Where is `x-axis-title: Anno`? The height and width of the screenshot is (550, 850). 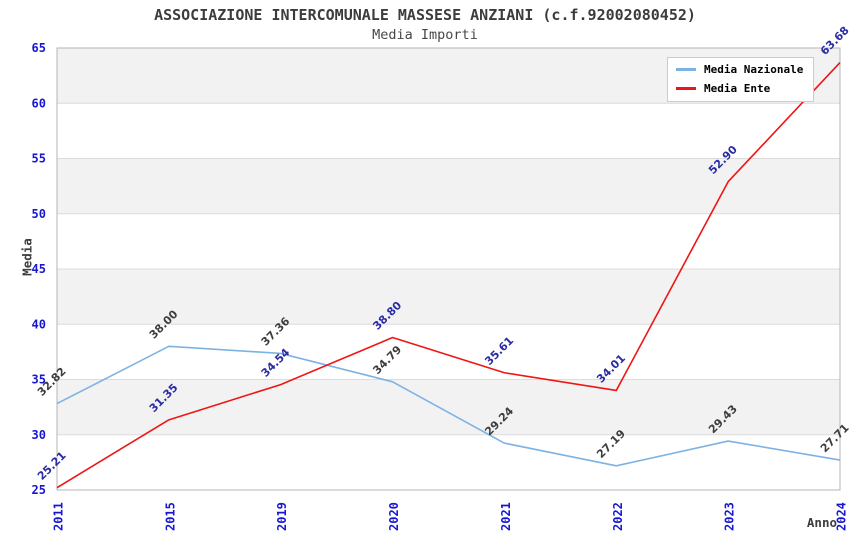
x-axis-title: Anno is located at coordinates (821, 522).